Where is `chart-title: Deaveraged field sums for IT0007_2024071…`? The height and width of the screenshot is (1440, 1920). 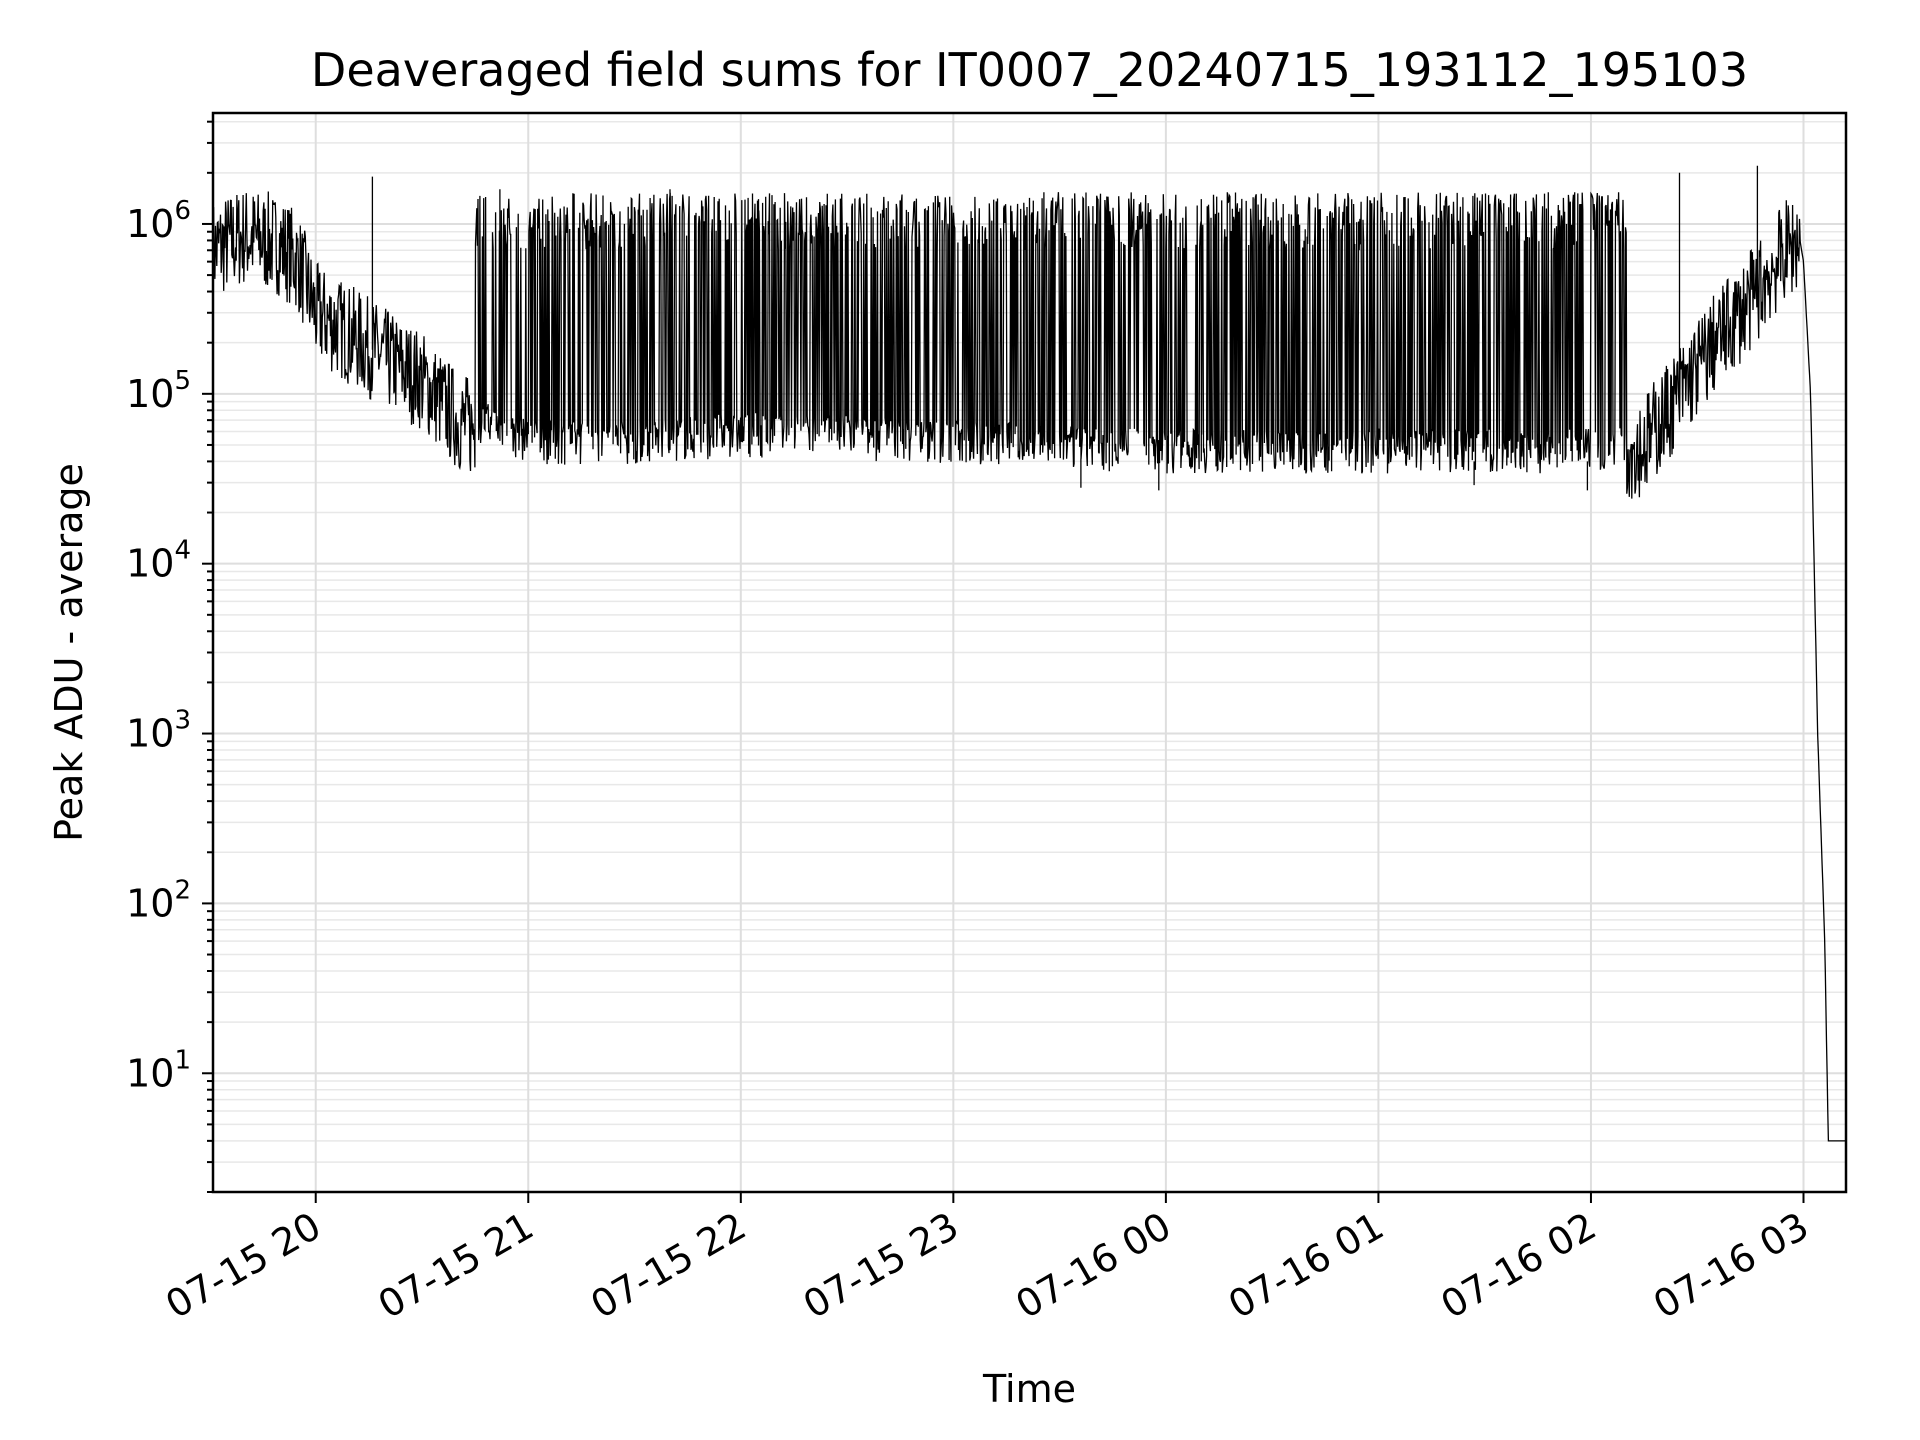 chart-title: Deaveraged field sums for IT0007_2024071… is located at coordinates (1029, 70).